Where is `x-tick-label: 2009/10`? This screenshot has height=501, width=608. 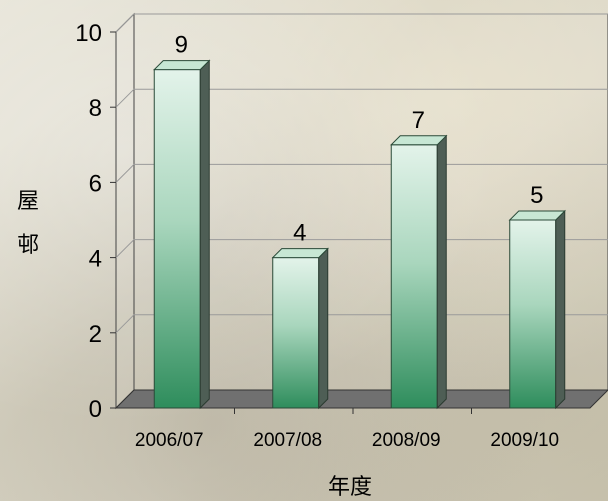
x-tick-label: 2009/10 is located at coordinates (524, 440).